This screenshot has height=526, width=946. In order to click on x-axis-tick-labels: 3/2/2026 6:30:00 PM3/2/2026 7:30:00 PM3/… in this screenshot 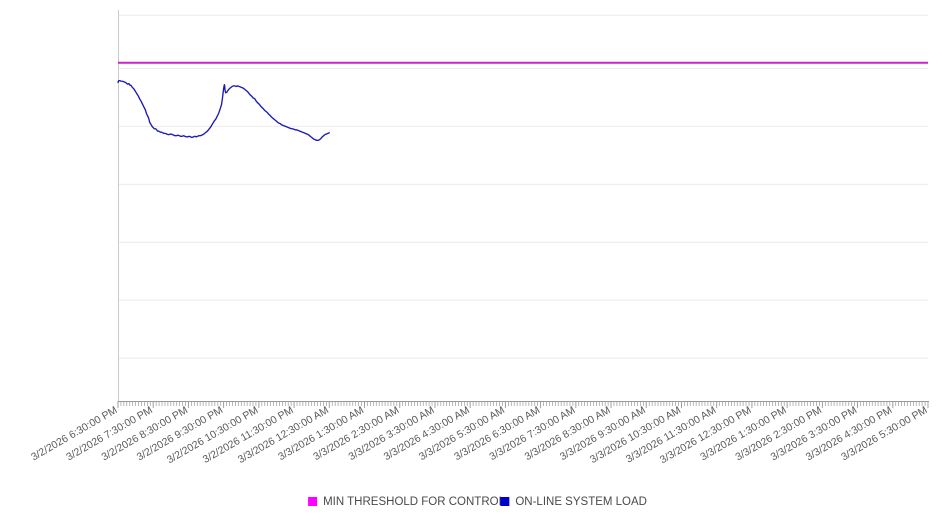, I will do `click(479, 435)`.